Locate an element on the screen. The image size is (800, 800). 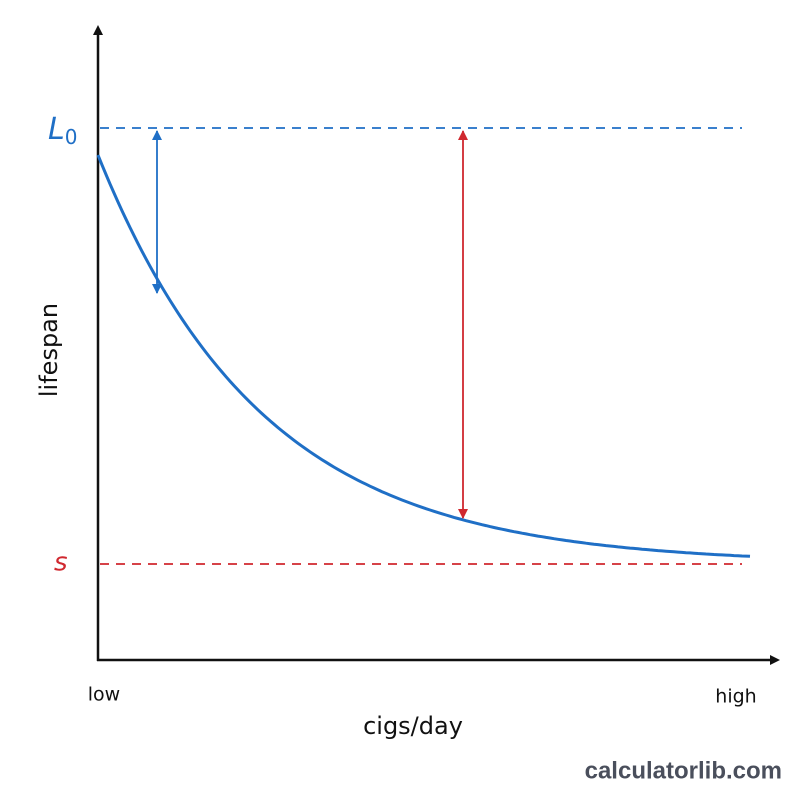
l0-sub: 0 is located at coordinates (71, 137).